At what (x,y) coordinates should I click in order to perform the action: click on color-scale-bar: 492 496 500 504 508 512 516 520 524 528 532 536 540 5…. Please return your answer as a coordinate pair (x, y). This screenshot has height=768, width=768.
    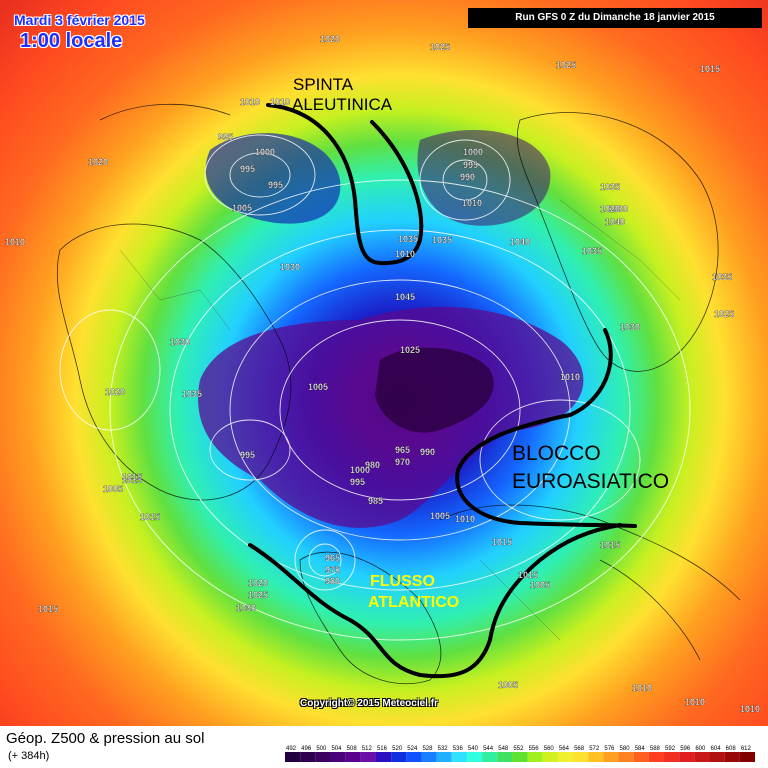
    Looking at the image, I should click on (520, 754).